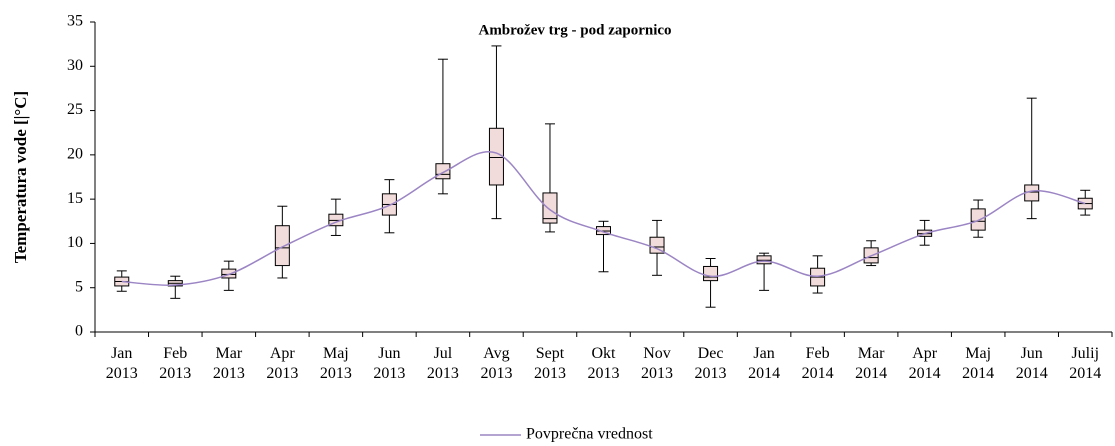 The height and width of the screenshot is (446, 1115). Describe the element at coordinates (764, 363) in the screenshot. I see `x-tick-label: Jan 2014` at that location.